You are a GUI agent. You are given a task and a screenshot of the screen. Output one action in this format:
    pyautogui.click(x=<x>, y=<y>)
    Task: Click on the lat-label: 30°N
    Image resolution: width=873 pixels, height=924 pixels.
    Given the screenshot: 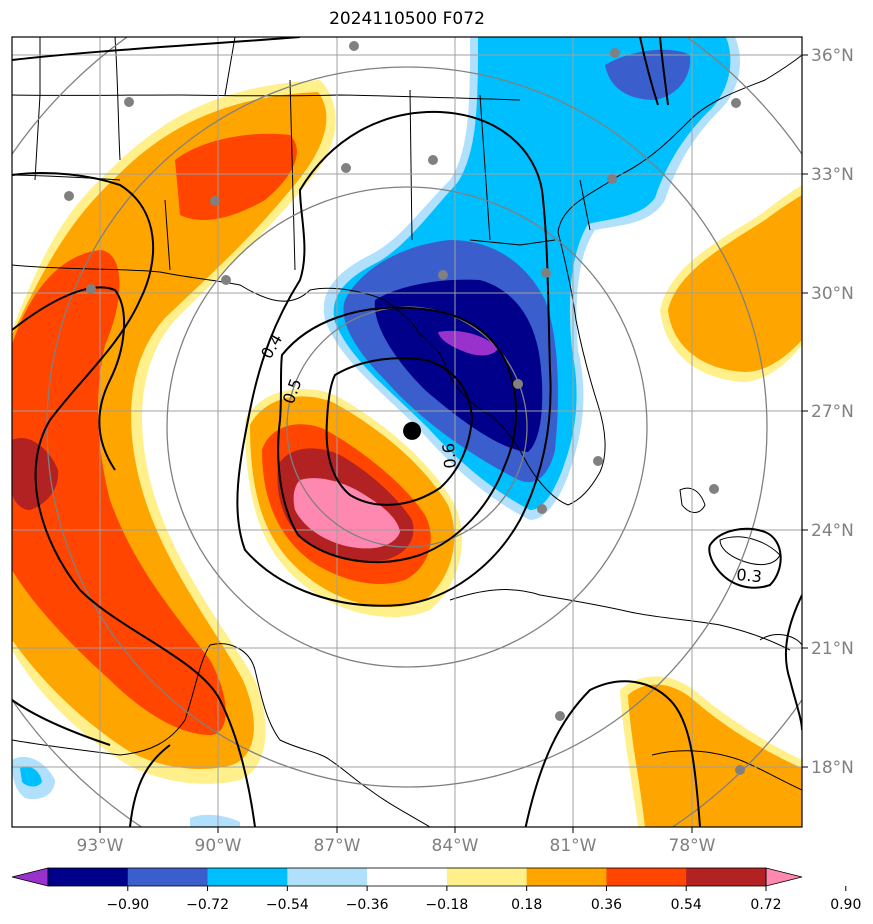 What is the action you would take?
    pyautogui.click(x=832, y=294)
    